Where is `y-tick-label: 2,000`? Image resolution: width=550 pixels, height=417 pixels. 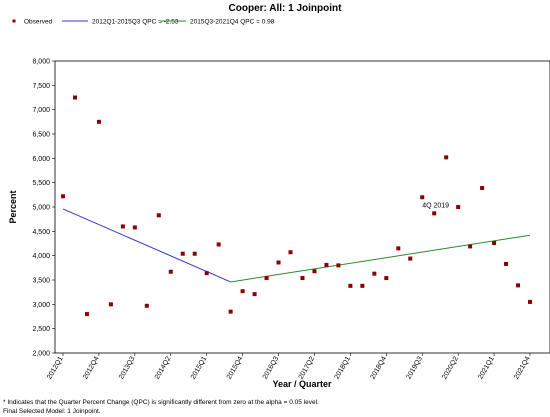
y-tick-label: 2,000 is located at coordinates (41, 354).